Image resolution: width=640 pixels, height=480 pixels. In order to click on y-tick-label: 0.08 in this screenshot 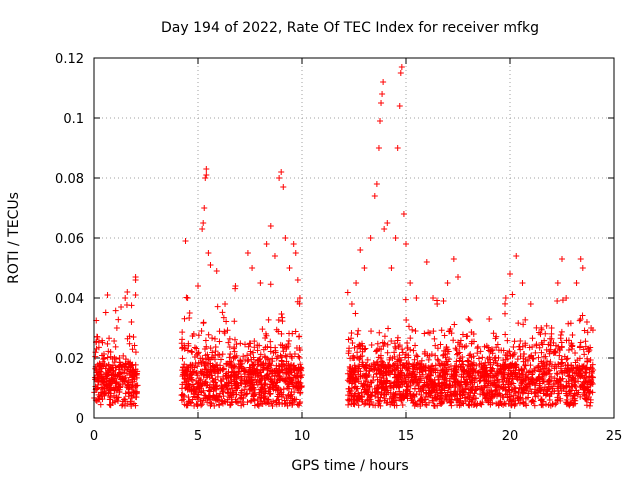, I will do `click(69, 179)`.